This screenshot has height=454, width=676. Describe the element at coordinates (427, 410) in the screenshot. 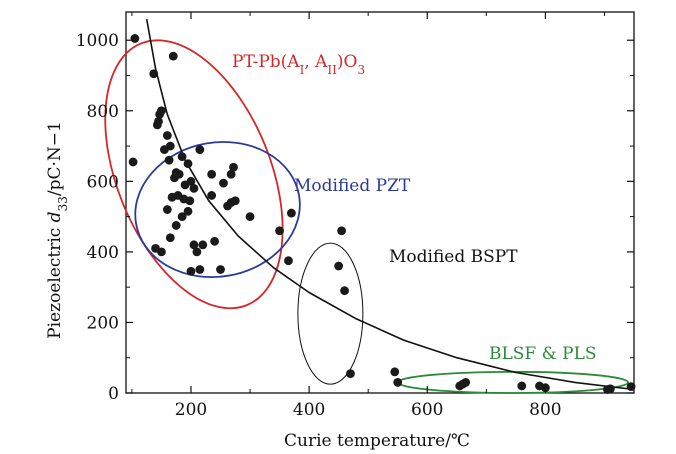

I see `x-tick-label: 600` at that location.